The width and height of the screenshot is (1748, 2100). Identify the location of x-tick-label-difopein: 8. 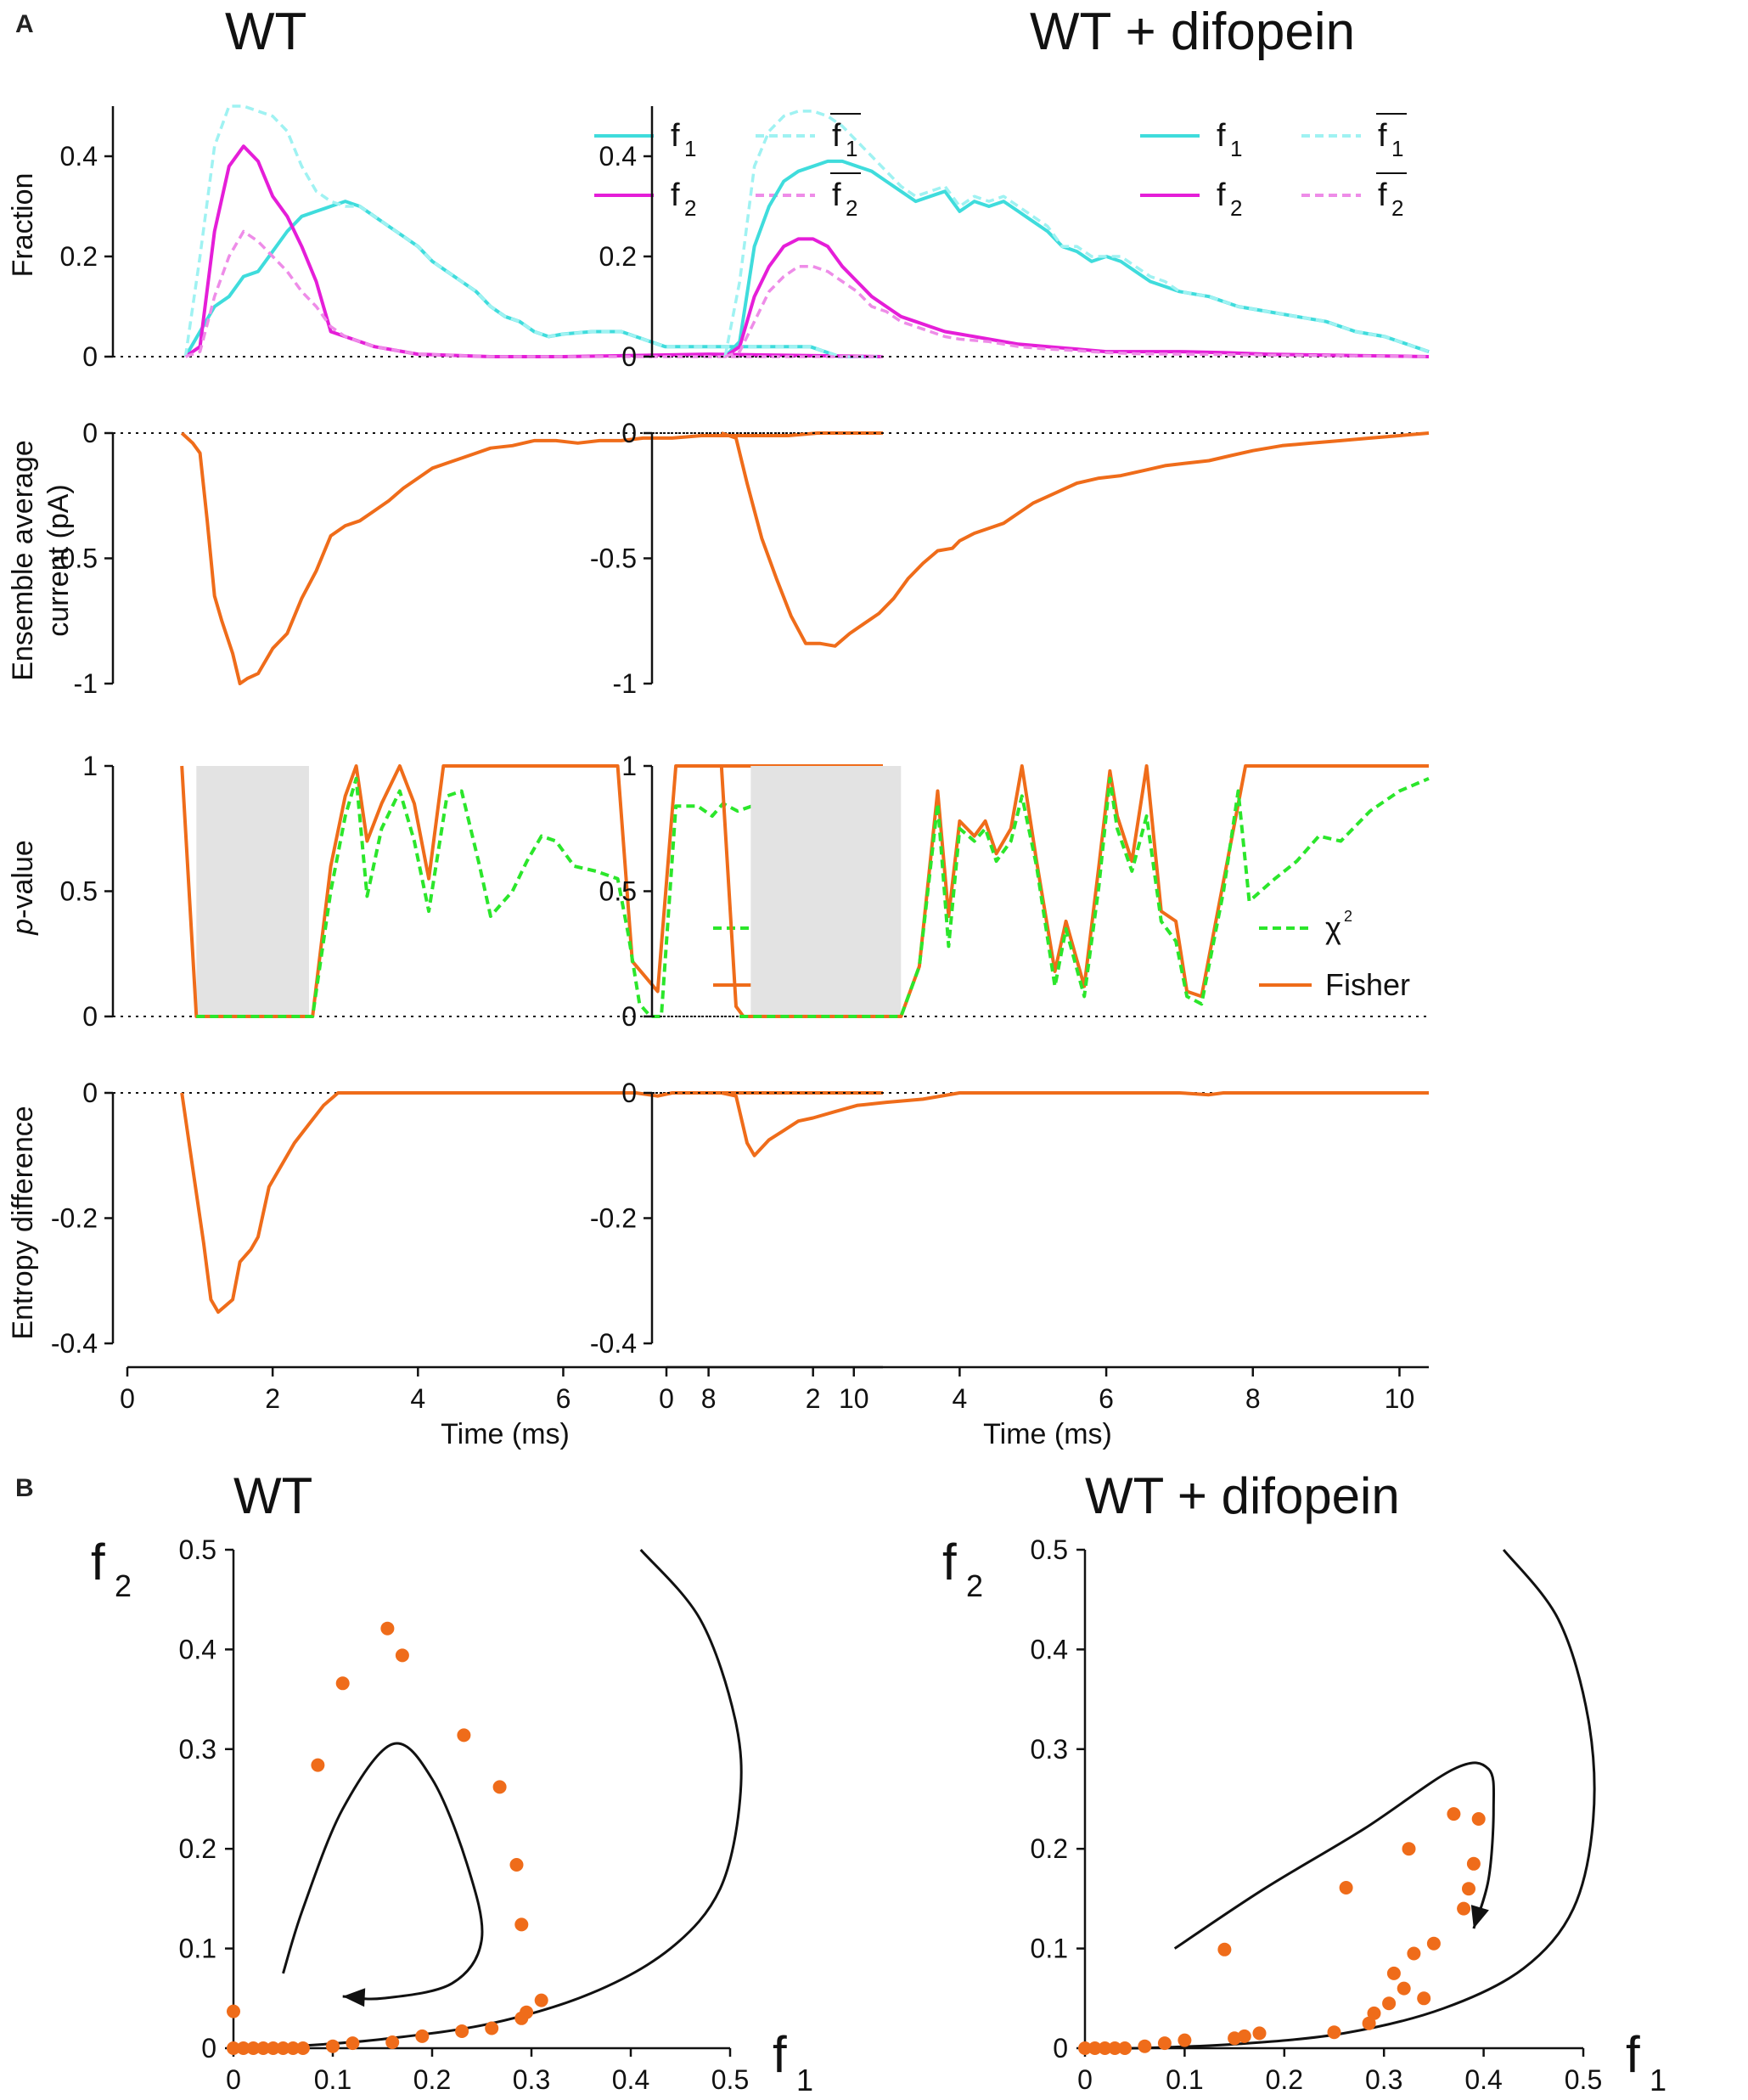
(1253, 1398).